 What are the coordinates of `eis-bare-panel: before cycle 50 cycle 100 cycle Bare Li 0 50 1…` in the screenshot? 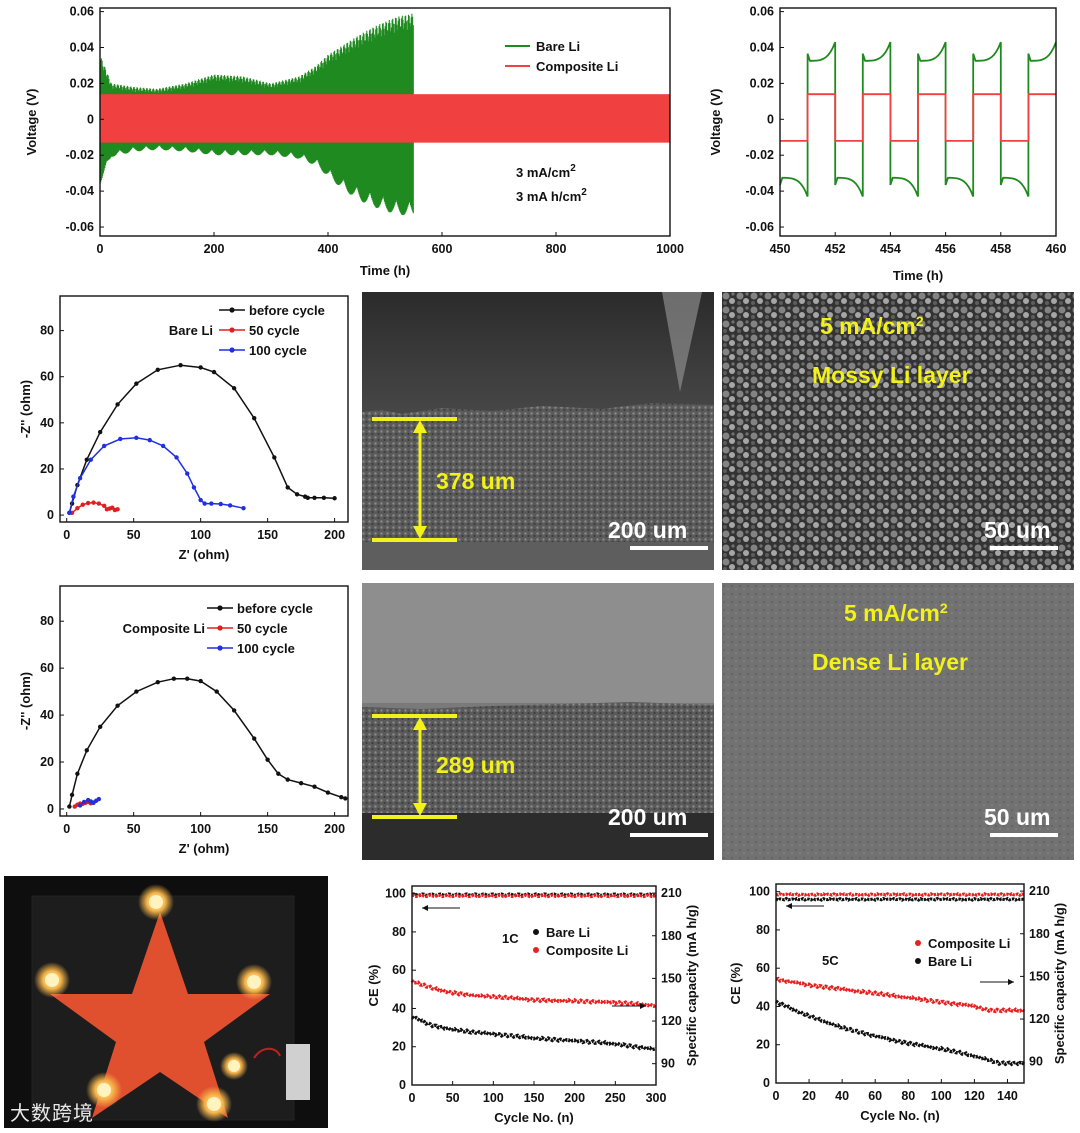 It's located at (180, 432).